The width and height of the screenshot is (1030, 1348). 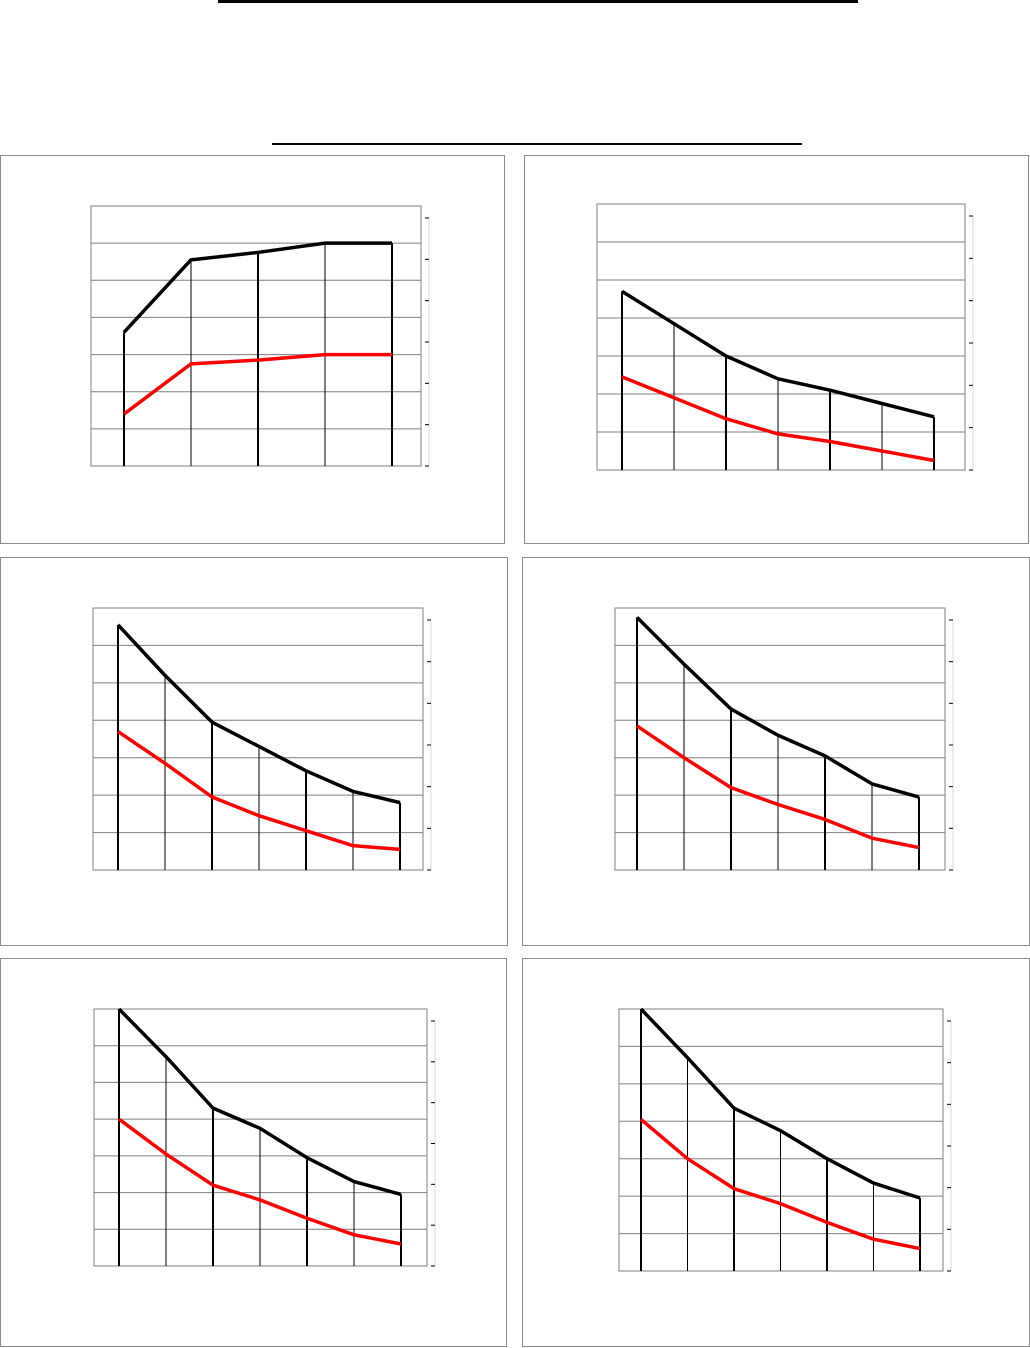 I want to click on top-rule, so click(x=538, y=1).